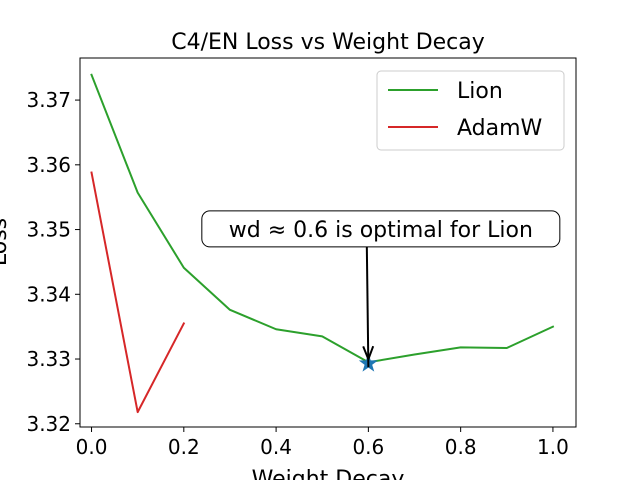 Image resolution: width=640 pixels, height=480 pixels. I want to click on y-tick-label: 3.35, so click(48, 230).